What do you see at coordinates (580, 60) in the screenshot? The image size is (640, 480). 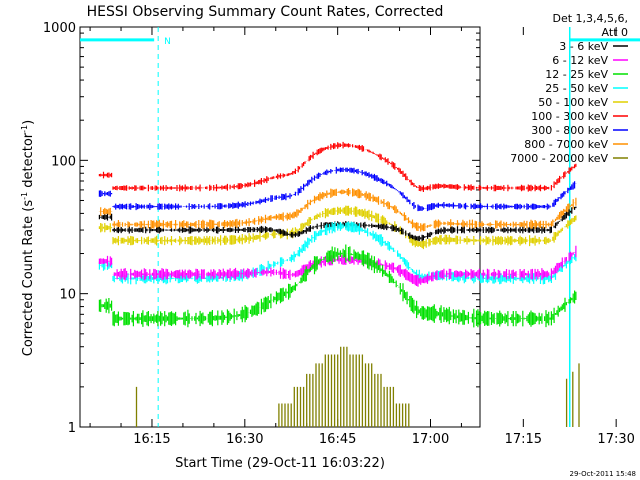 I see `legend-label: 6 - 12 keV` at bounding box center [580, 60].